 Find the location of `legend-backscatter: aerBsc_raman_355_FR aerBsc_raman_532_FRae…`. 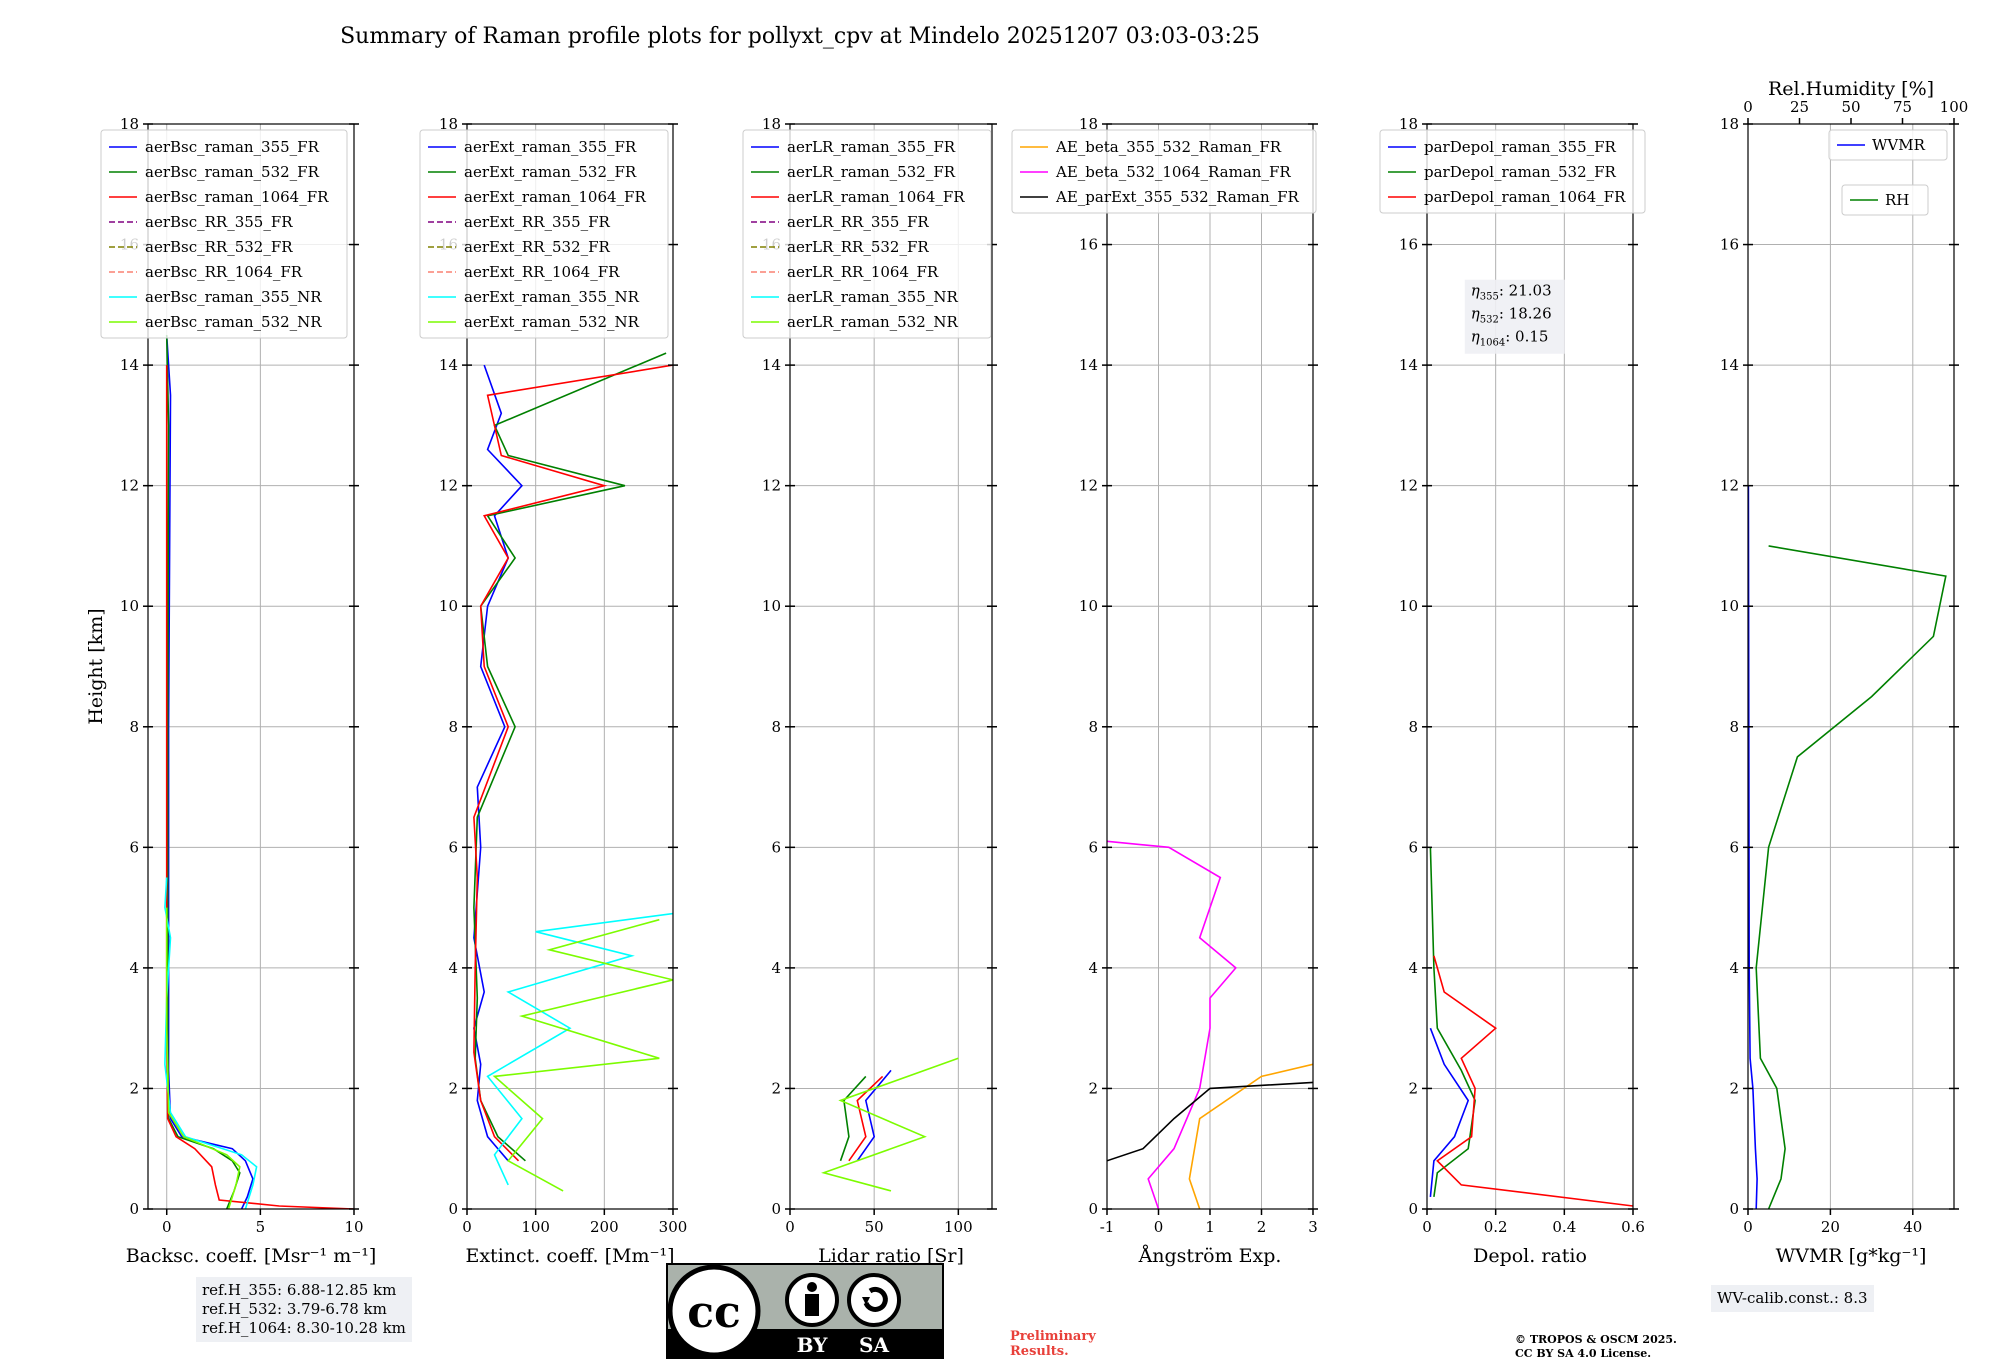

legend-backscatter: aerBsc_raman_355_FR aerBsc_raman_532_FRae… is located at coordinates (224, 234).